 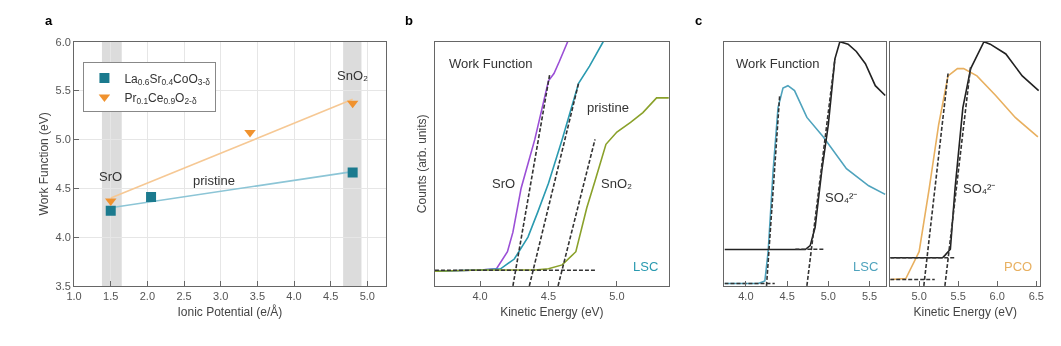 What do you see at coordinates (63, 41) in the screenshot?
I see `y-tick-label: 6.0` at bounding box center [63, 41].